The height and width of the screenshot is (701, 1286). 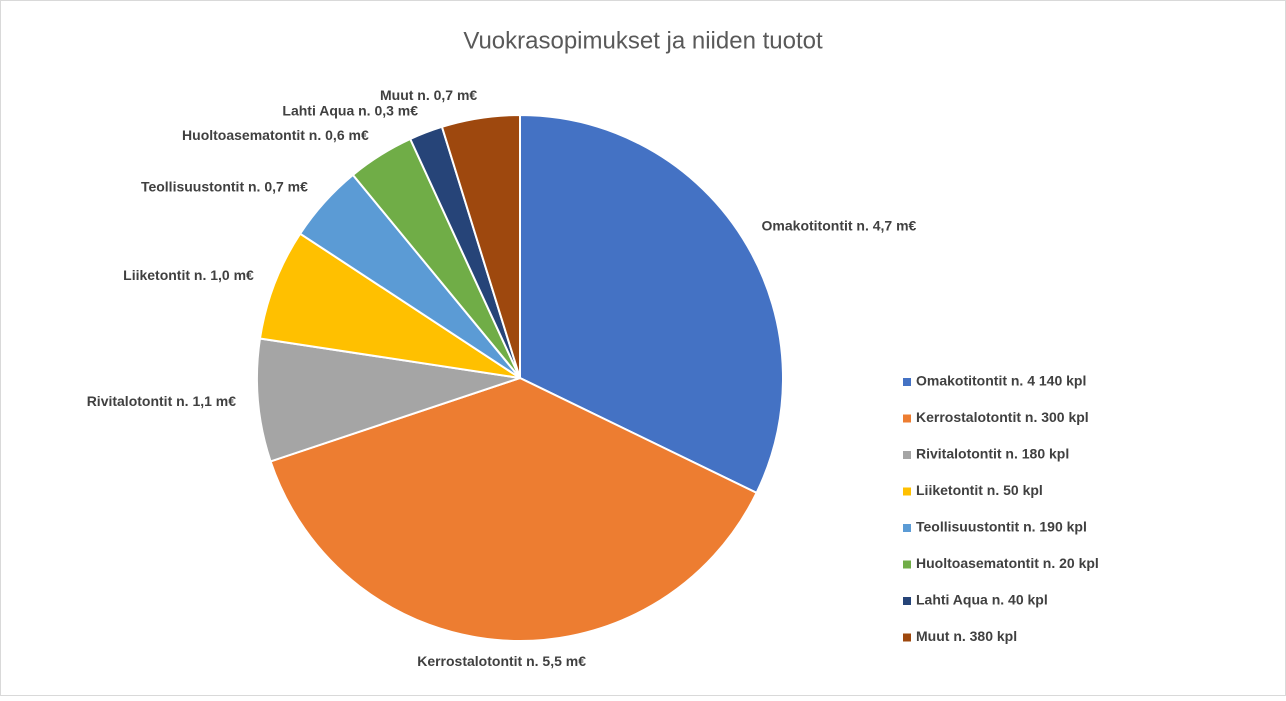 What do you see at coordinates (643, 40) in the screenshot?
I see `chart-title: Vuokrasopimukset ja niiden tuotot` at bounding box center [643, 40].